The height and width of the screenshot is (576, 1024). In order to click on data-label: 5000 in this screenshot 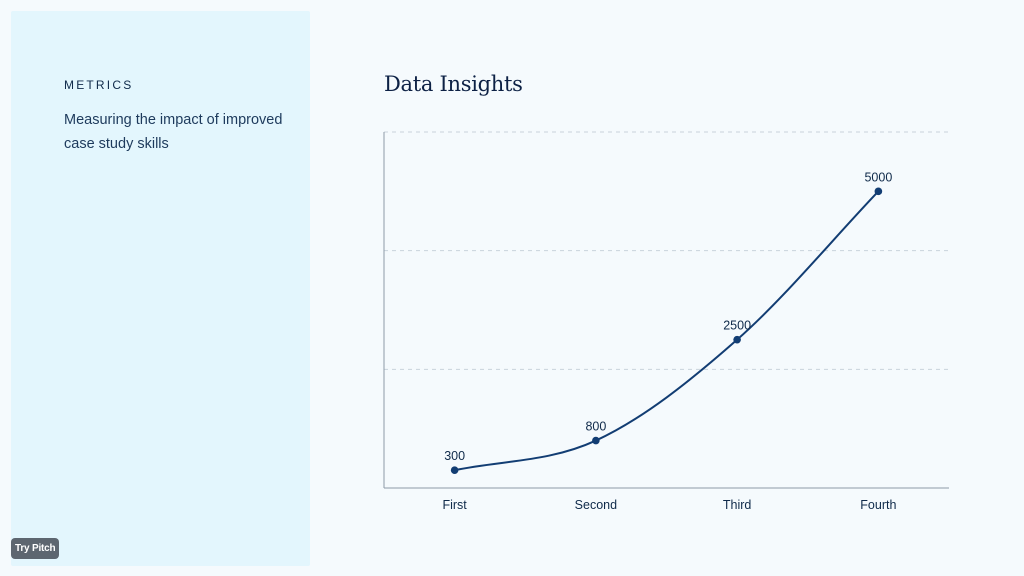, I will do `click(878, 177)`.